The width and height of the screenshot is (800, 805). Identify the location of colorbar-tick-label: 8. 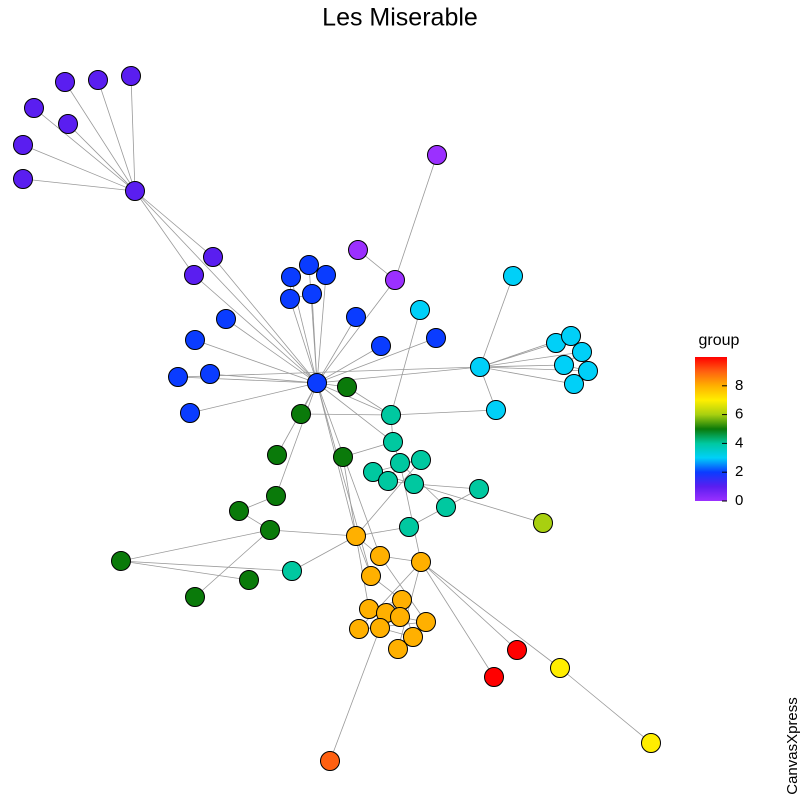
(739, 385).